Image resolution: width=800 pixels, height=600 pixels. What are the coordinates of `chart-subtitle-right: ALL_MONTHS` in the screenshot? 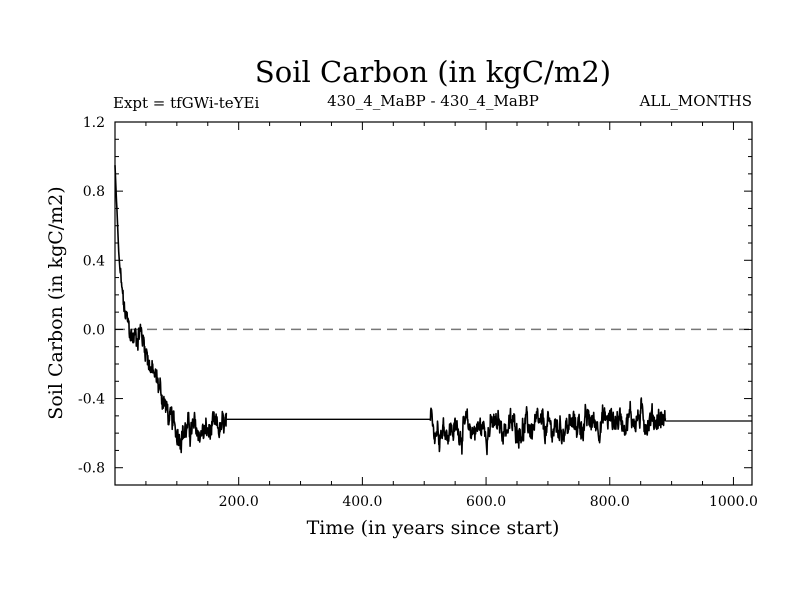 It's located at (695, 101).